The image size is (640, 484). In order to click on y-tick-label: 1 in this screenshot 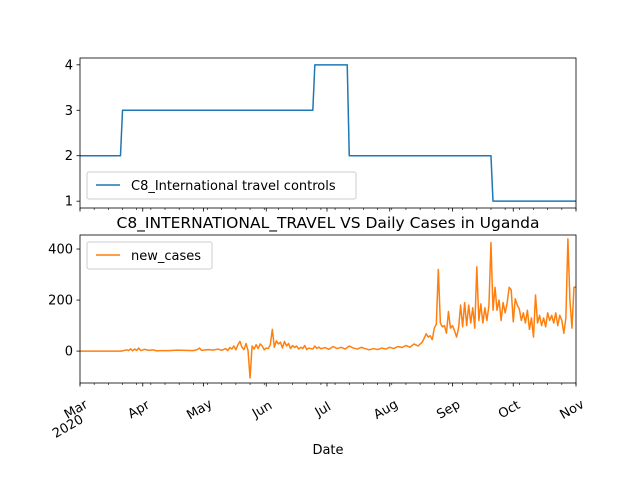, I will do `click(69, 202)`.